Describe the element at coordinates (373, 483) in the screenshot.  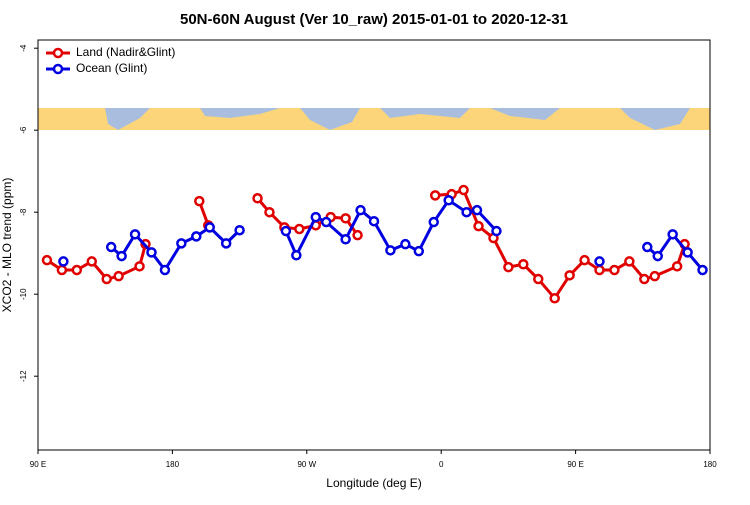
I see `x-axis-label: Longitude (deg E)` at that location.